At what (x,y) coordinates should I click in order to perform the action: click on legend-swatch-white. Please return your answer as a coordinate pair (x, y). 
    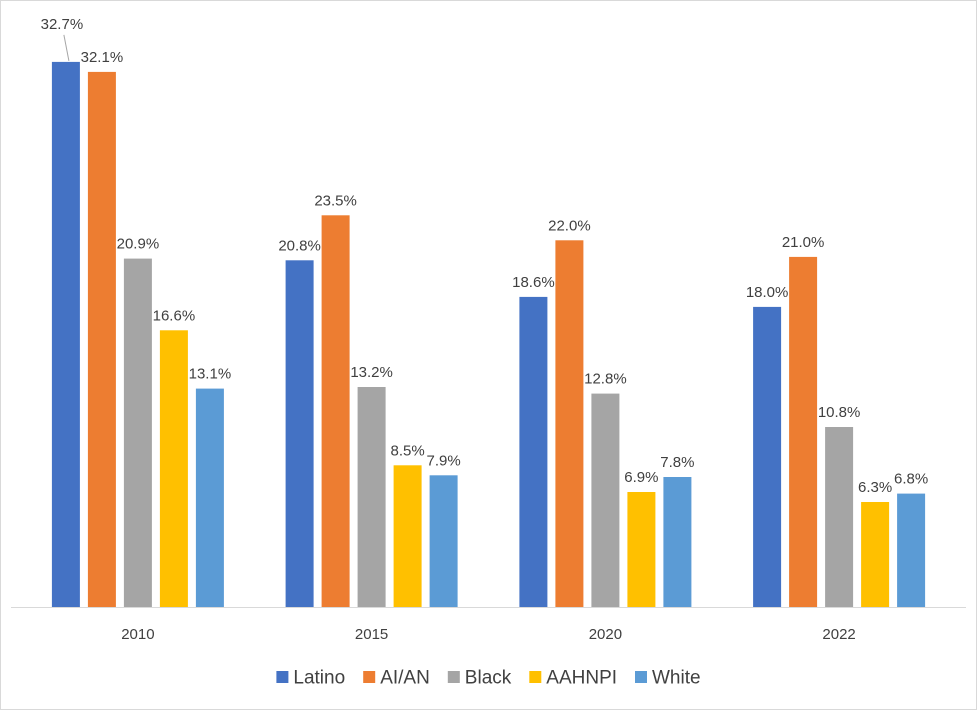
    Looking at the image, I should click on (641, 677).